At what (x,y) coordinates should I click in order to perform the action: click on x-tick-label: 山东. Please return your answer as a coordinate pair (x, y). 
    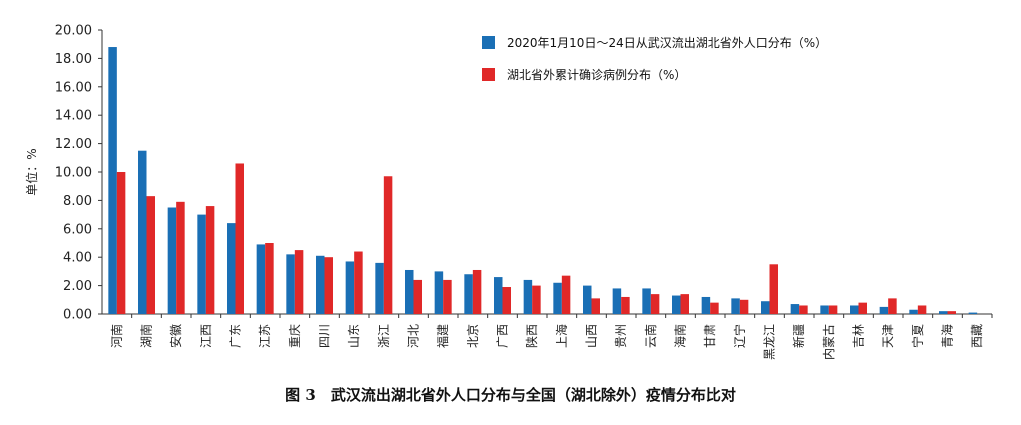
    Looking at the image, I should click on (354, 336).